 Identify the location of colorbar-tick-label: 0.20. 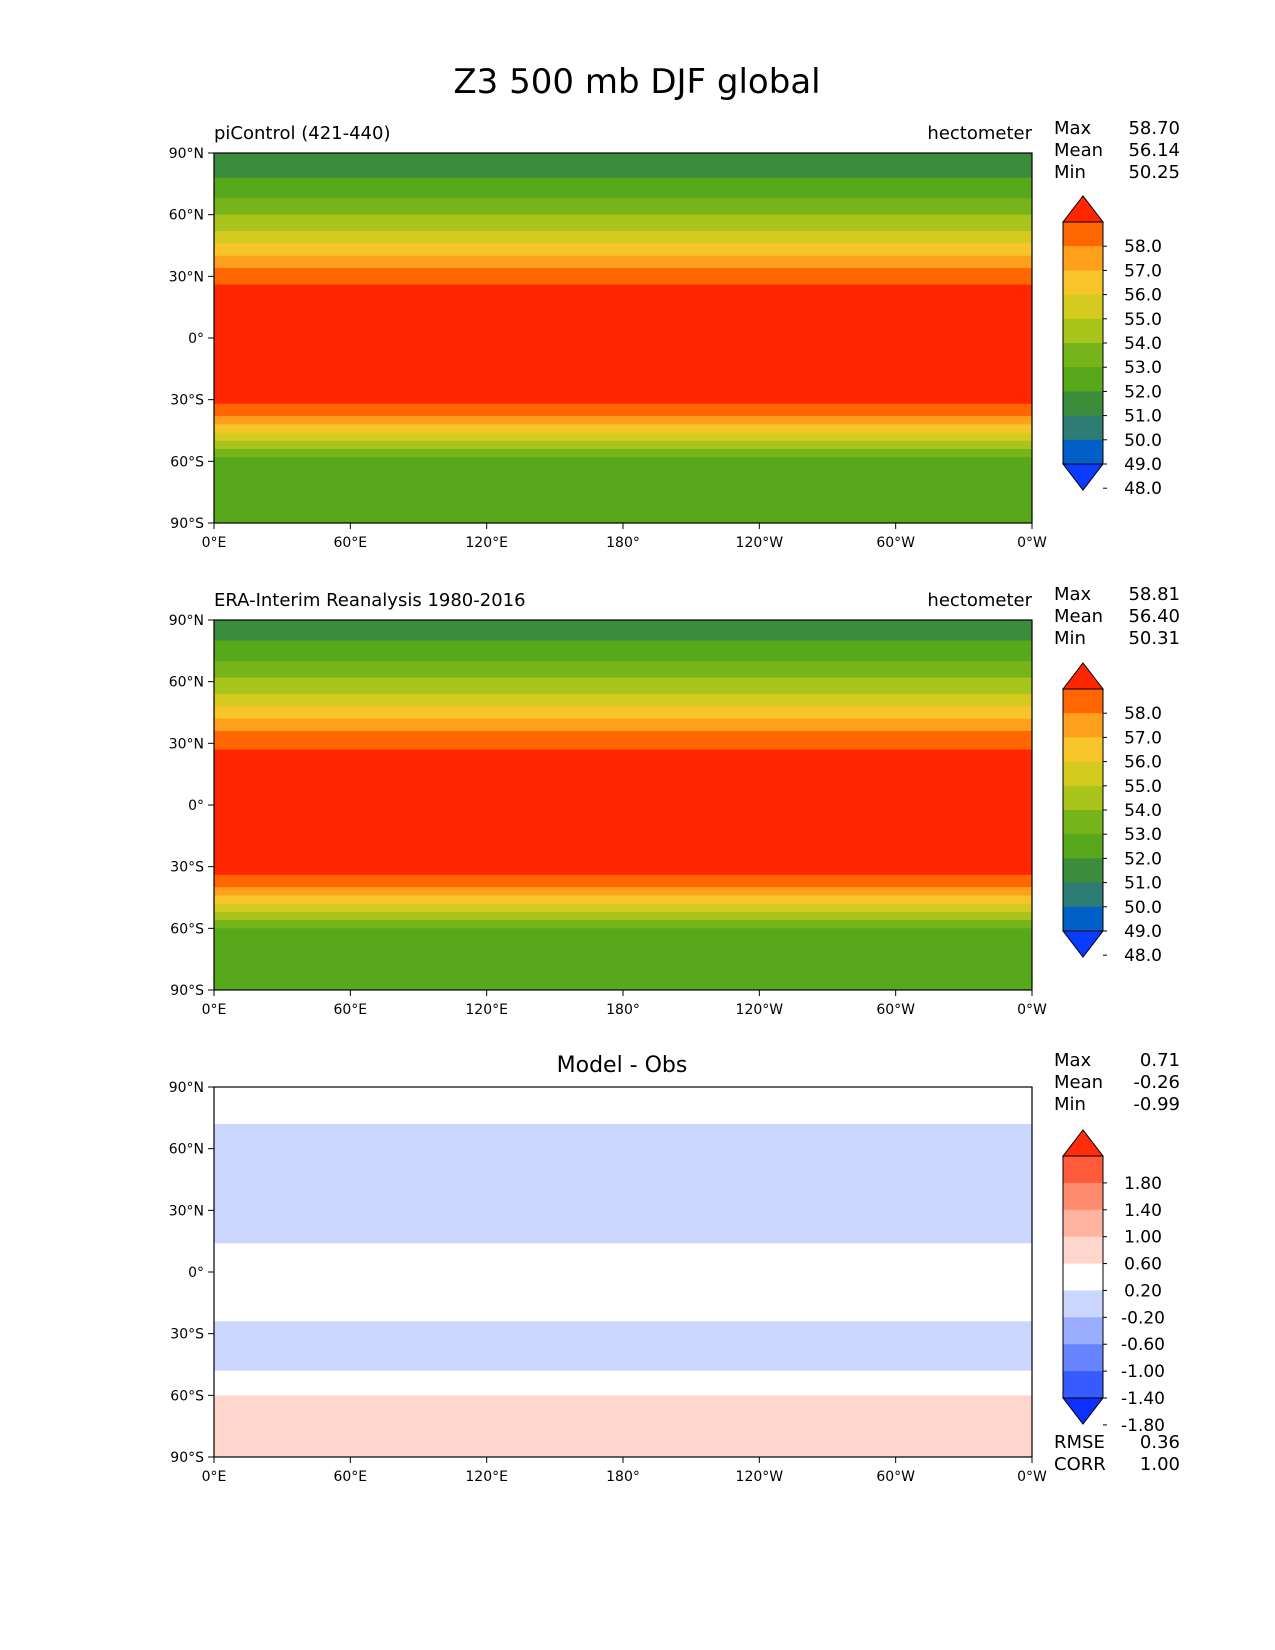
(1143, 1291).